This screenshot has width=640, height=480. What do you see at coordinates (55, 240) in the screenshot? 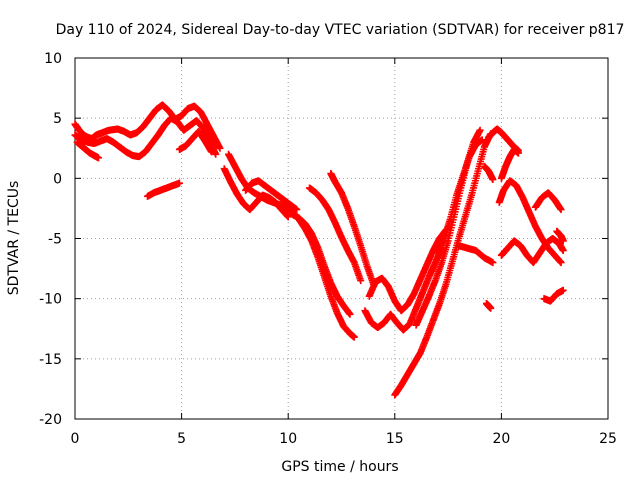
I see `y-tick-label: -5` at bounding box center [55, 240].